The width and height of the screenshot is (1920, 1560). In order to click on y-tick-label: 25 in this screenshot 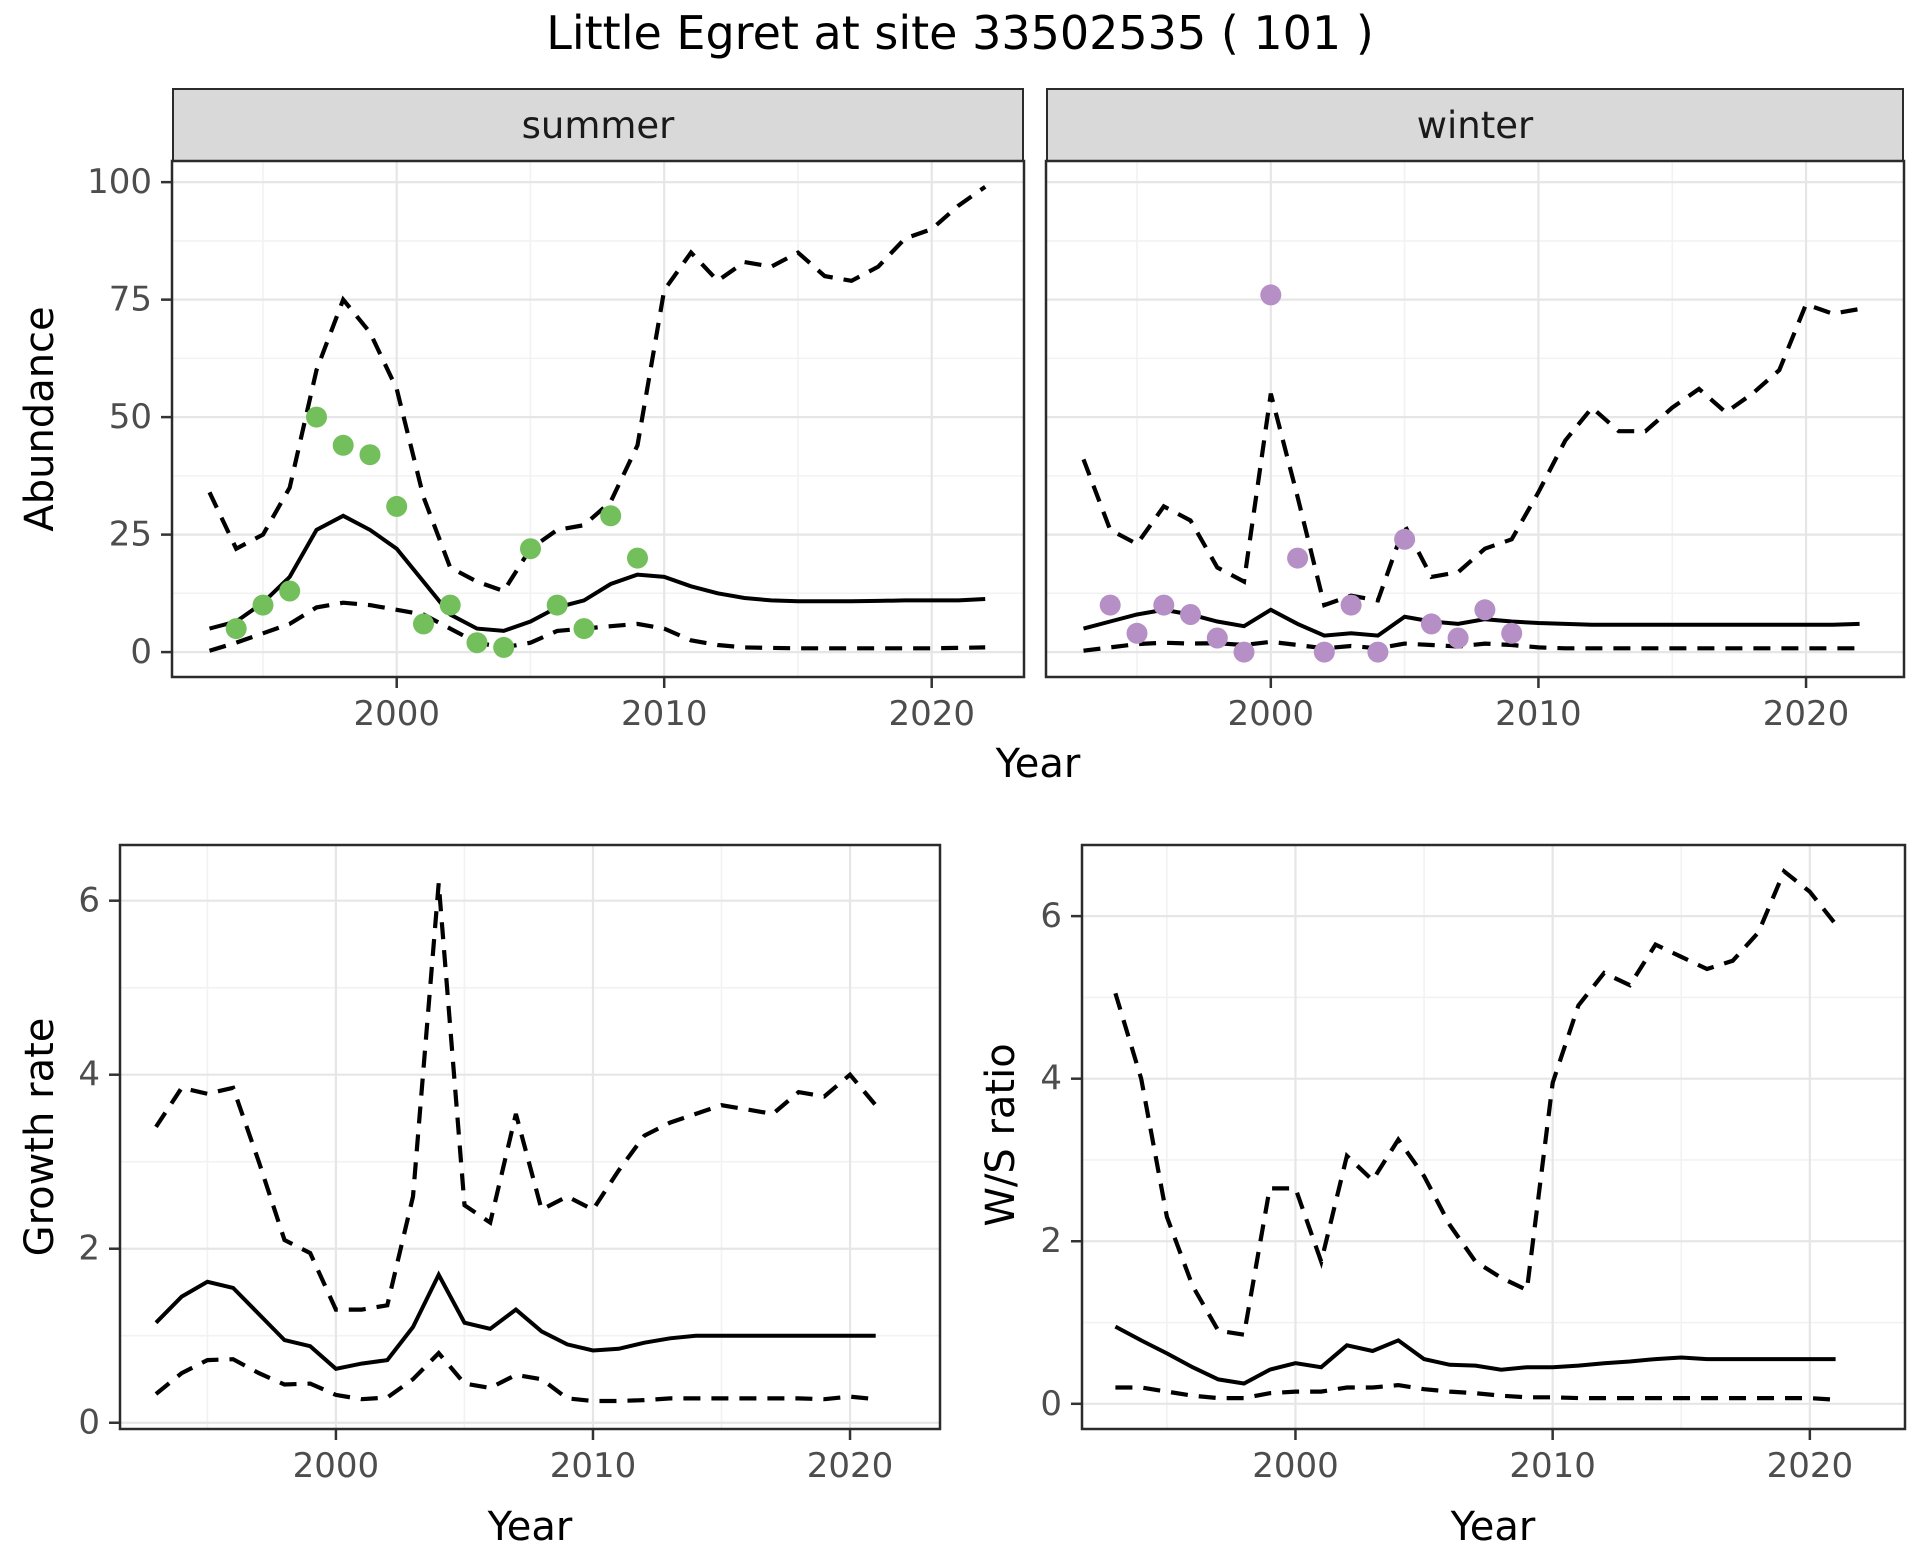, I will do `click(130, 535)`.